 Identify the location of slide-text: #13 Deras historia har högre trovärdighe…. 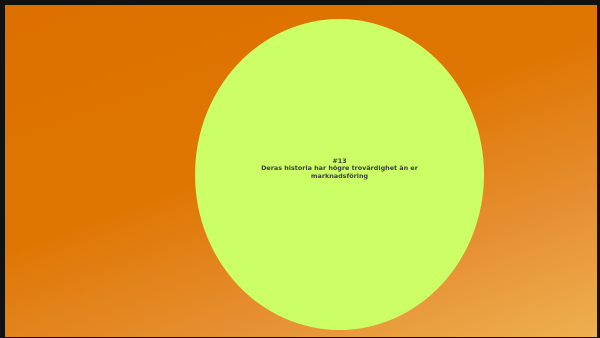
(339, 168).